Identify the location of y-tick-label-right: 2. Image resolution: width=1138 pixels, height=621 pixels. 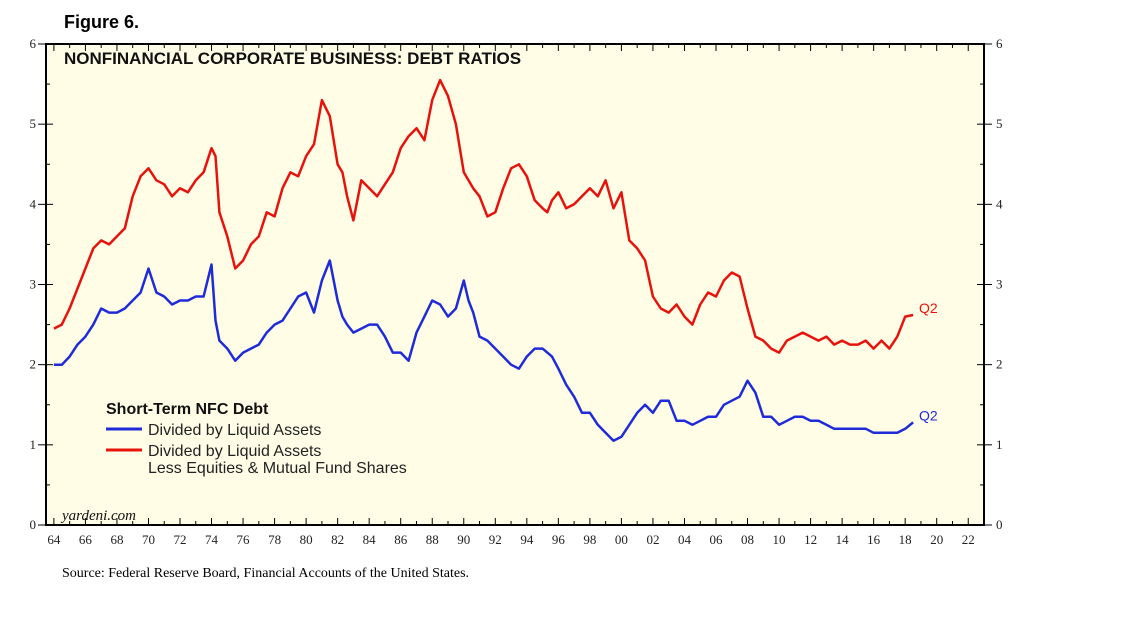
(999, 364).